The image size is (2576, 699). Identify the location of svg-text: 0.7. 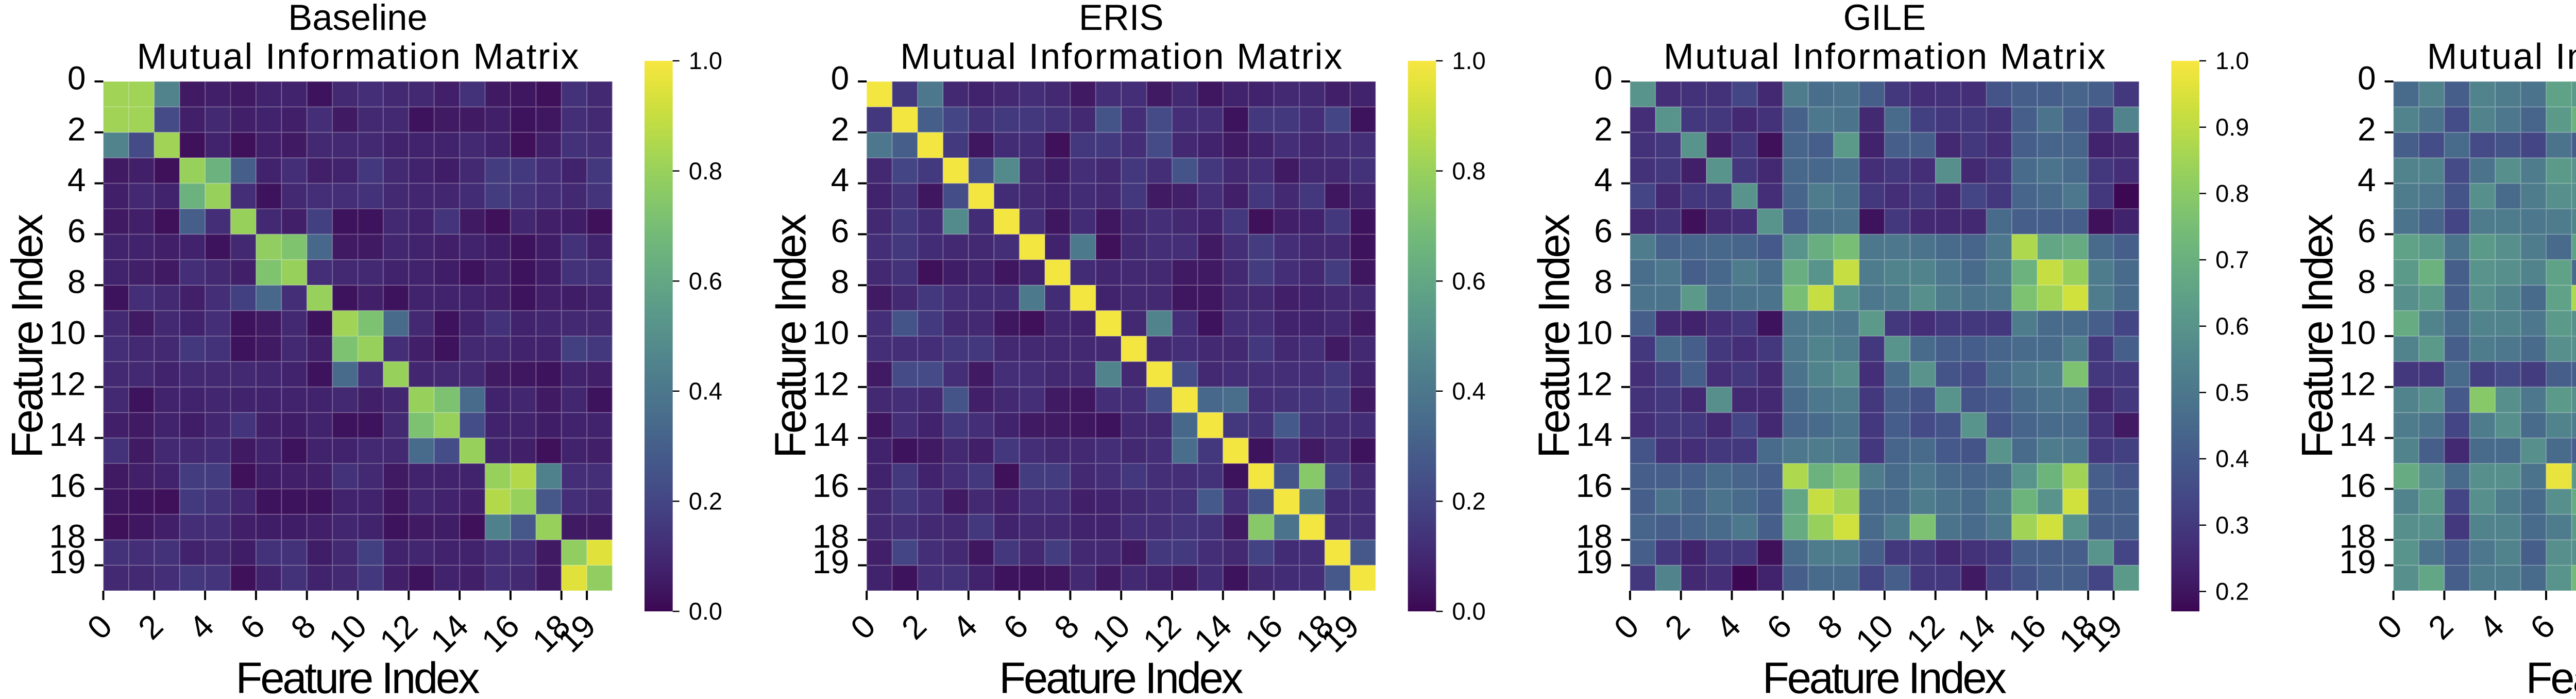
(2232, 259).